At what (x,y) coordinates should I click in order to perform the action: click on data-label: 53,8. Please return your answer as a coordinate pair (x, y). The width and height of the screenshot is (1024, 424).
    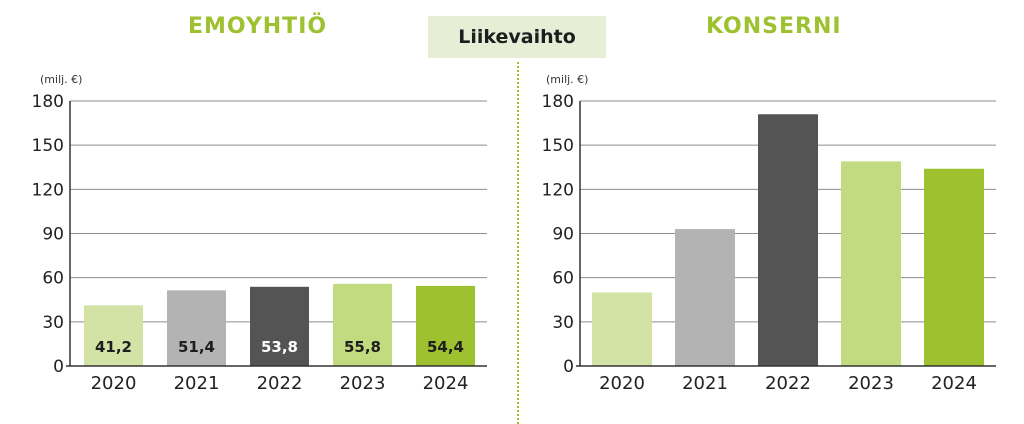
    Looking at the image, I should click on (279, 347).